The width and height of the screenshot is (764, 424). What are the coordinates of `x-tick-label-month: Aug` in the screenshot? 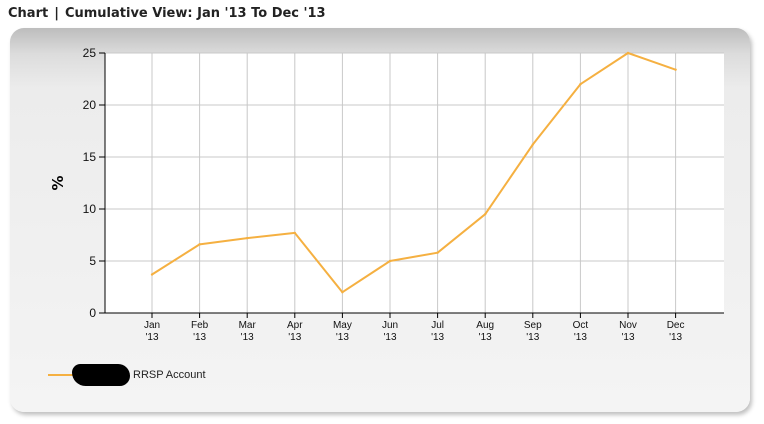 It's located at (485, 325).